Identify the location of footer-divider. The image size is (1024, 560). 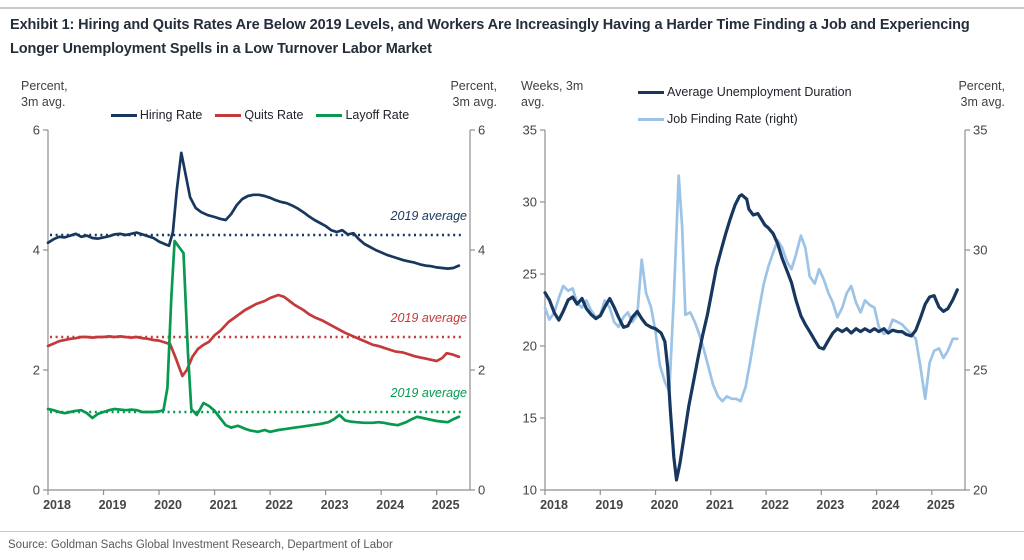
(512, 531).